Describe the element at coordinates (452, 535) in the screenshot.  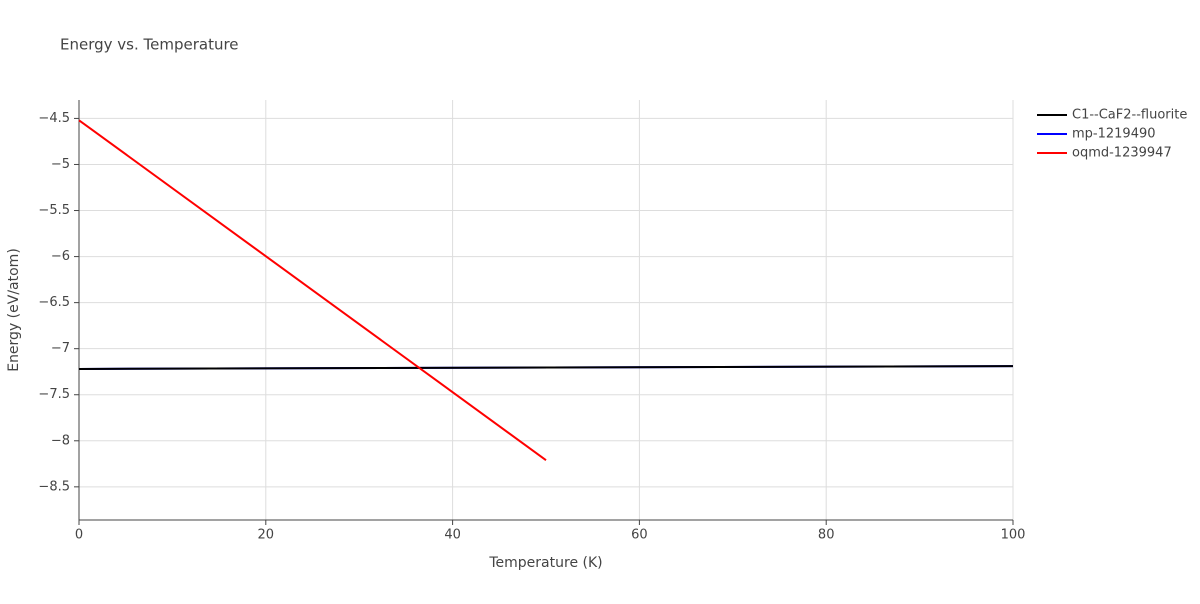
I see `x-tick-label: 40` at that location.